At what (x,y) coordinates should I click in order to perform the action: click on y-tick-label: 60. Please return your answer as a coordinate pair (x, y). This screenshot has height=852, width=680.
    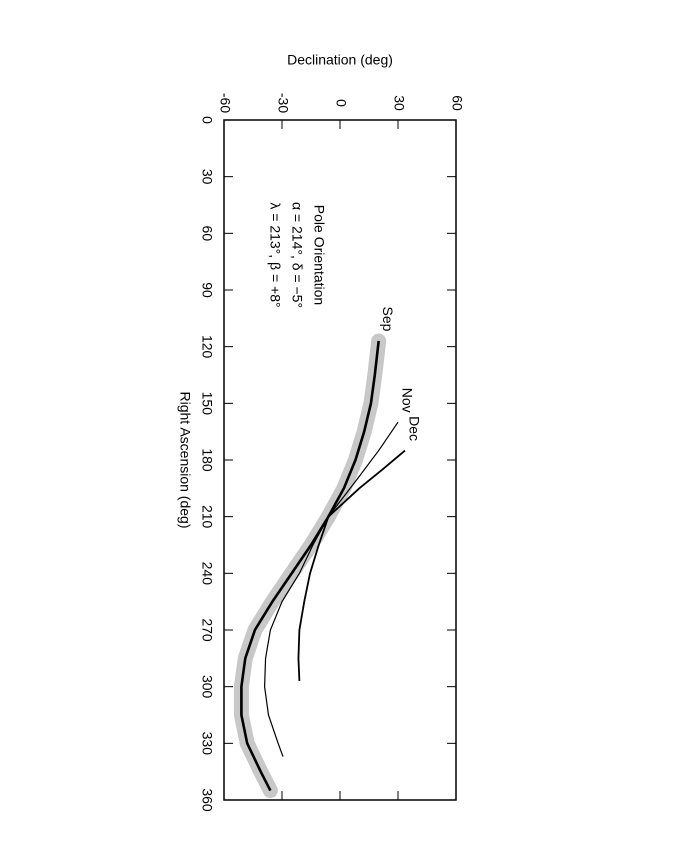
    Looking at the image, I should click on (457, 103).